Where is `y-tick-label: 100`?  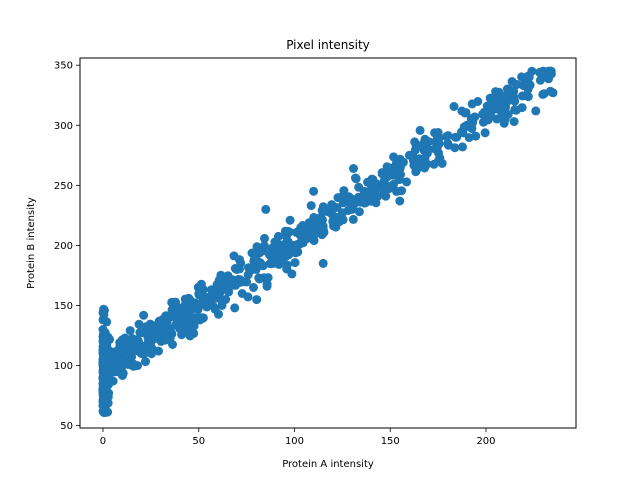
y-tick-label: 100 is located at coordinates (63, 366).